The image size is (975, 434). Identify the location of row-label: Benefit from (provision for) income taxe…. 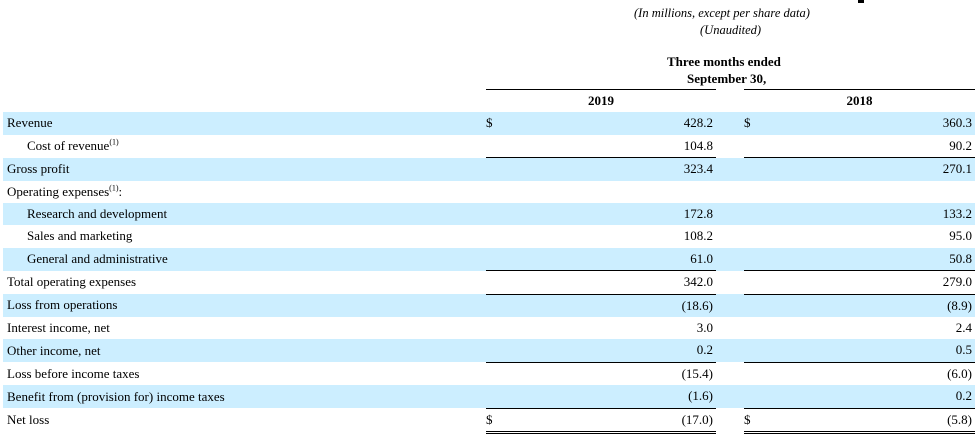
(244, 397).